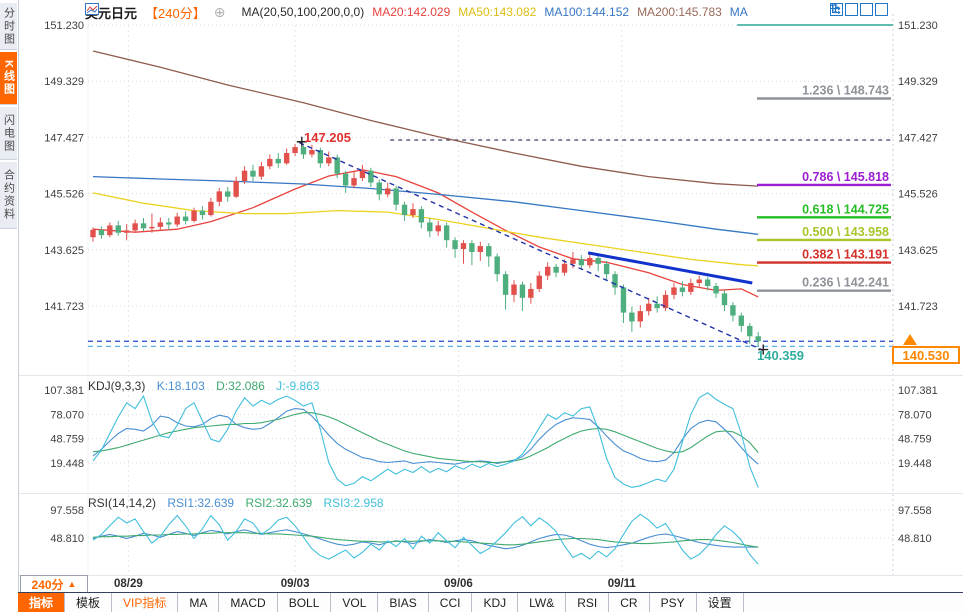 The width and height of the screenshot is (963, 612). I want to click on toolbar-item-vol: VOL, so click(355, 602).